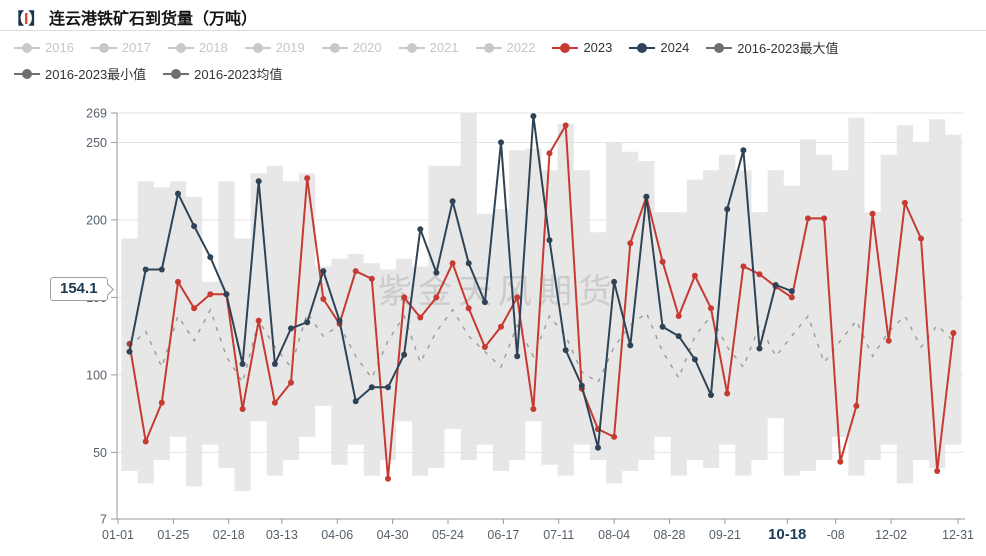 Image resolution: width=986 pixels, height=556 pixels. I want to click on legend-item-2017: 2017, so click(120, 47).